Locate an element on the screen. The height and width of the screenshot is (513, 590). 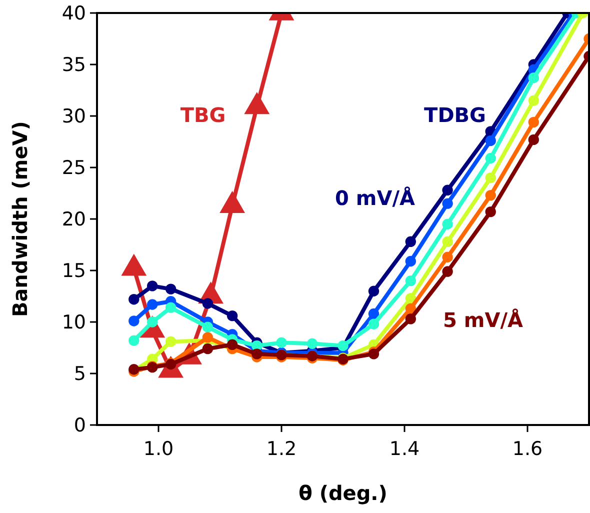
y-tick-label: 25 is located at coordinates (74, 168).